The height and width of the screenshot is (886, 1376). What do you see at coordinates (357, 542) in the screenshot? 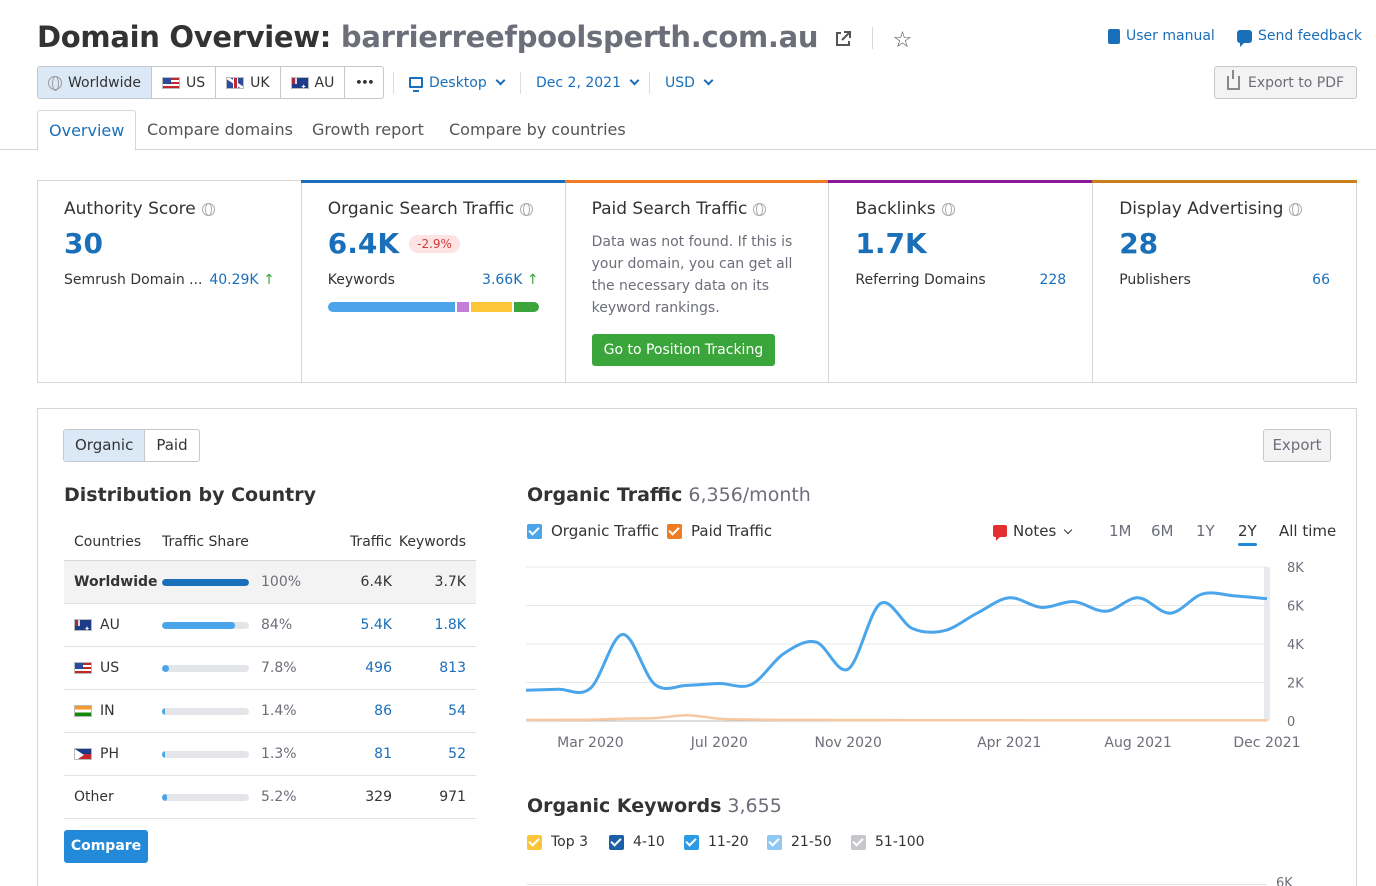
I see `col-traffic: Traffic` at bounding box center [357, 542].